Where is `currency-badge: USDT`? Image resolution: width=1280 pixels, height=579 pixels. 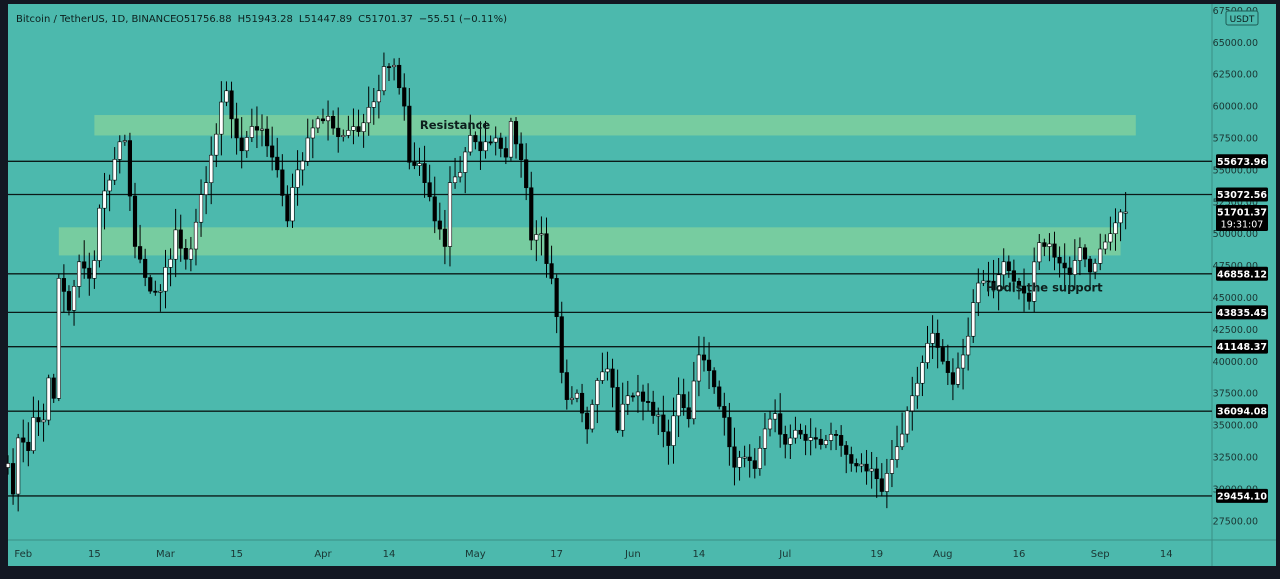 currency-badge: USDT is located at coordinates (1242, 18).